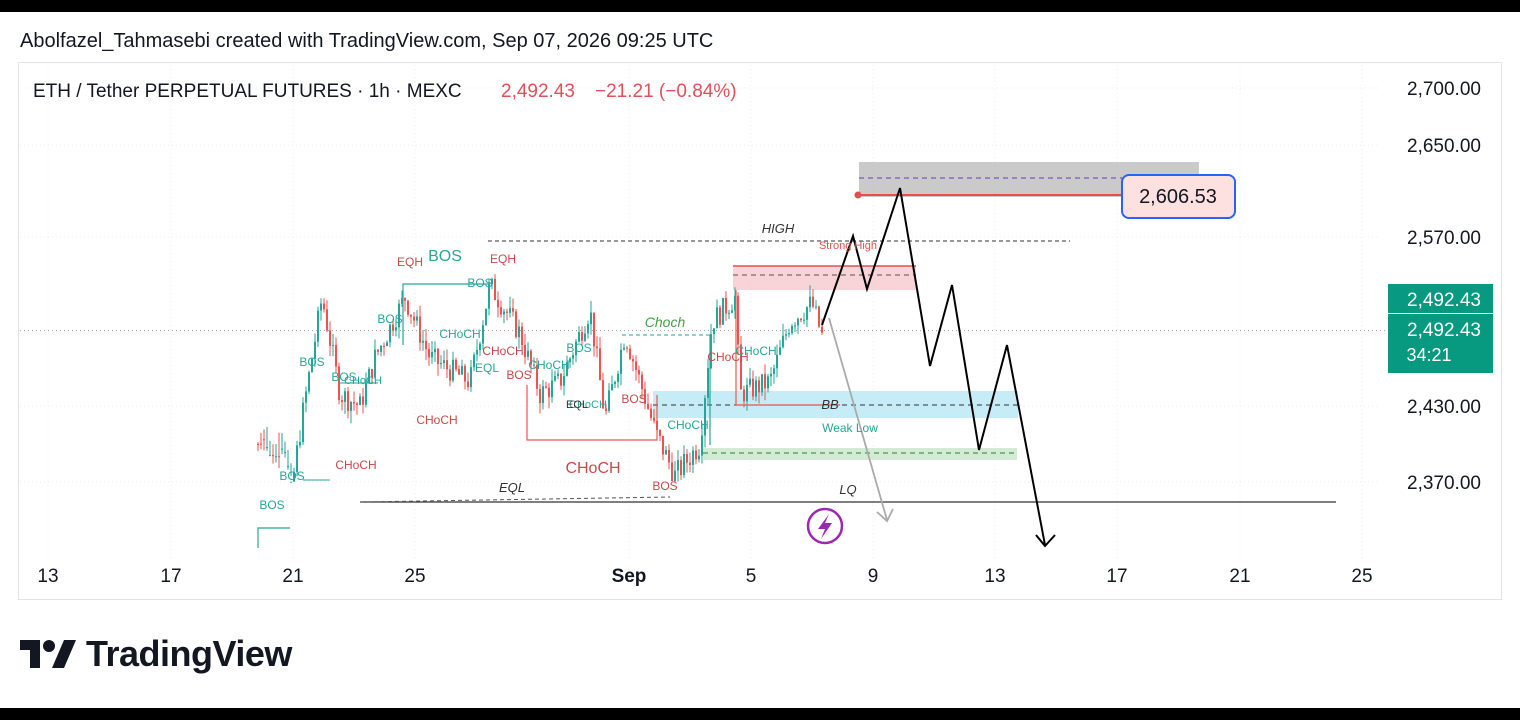 The image size is (1520, 720). What do you see at coordinates (1444, 330) in the screenshot?
I see `countdown-price-text: 2,492.43` at bounding box center [1444, 330].